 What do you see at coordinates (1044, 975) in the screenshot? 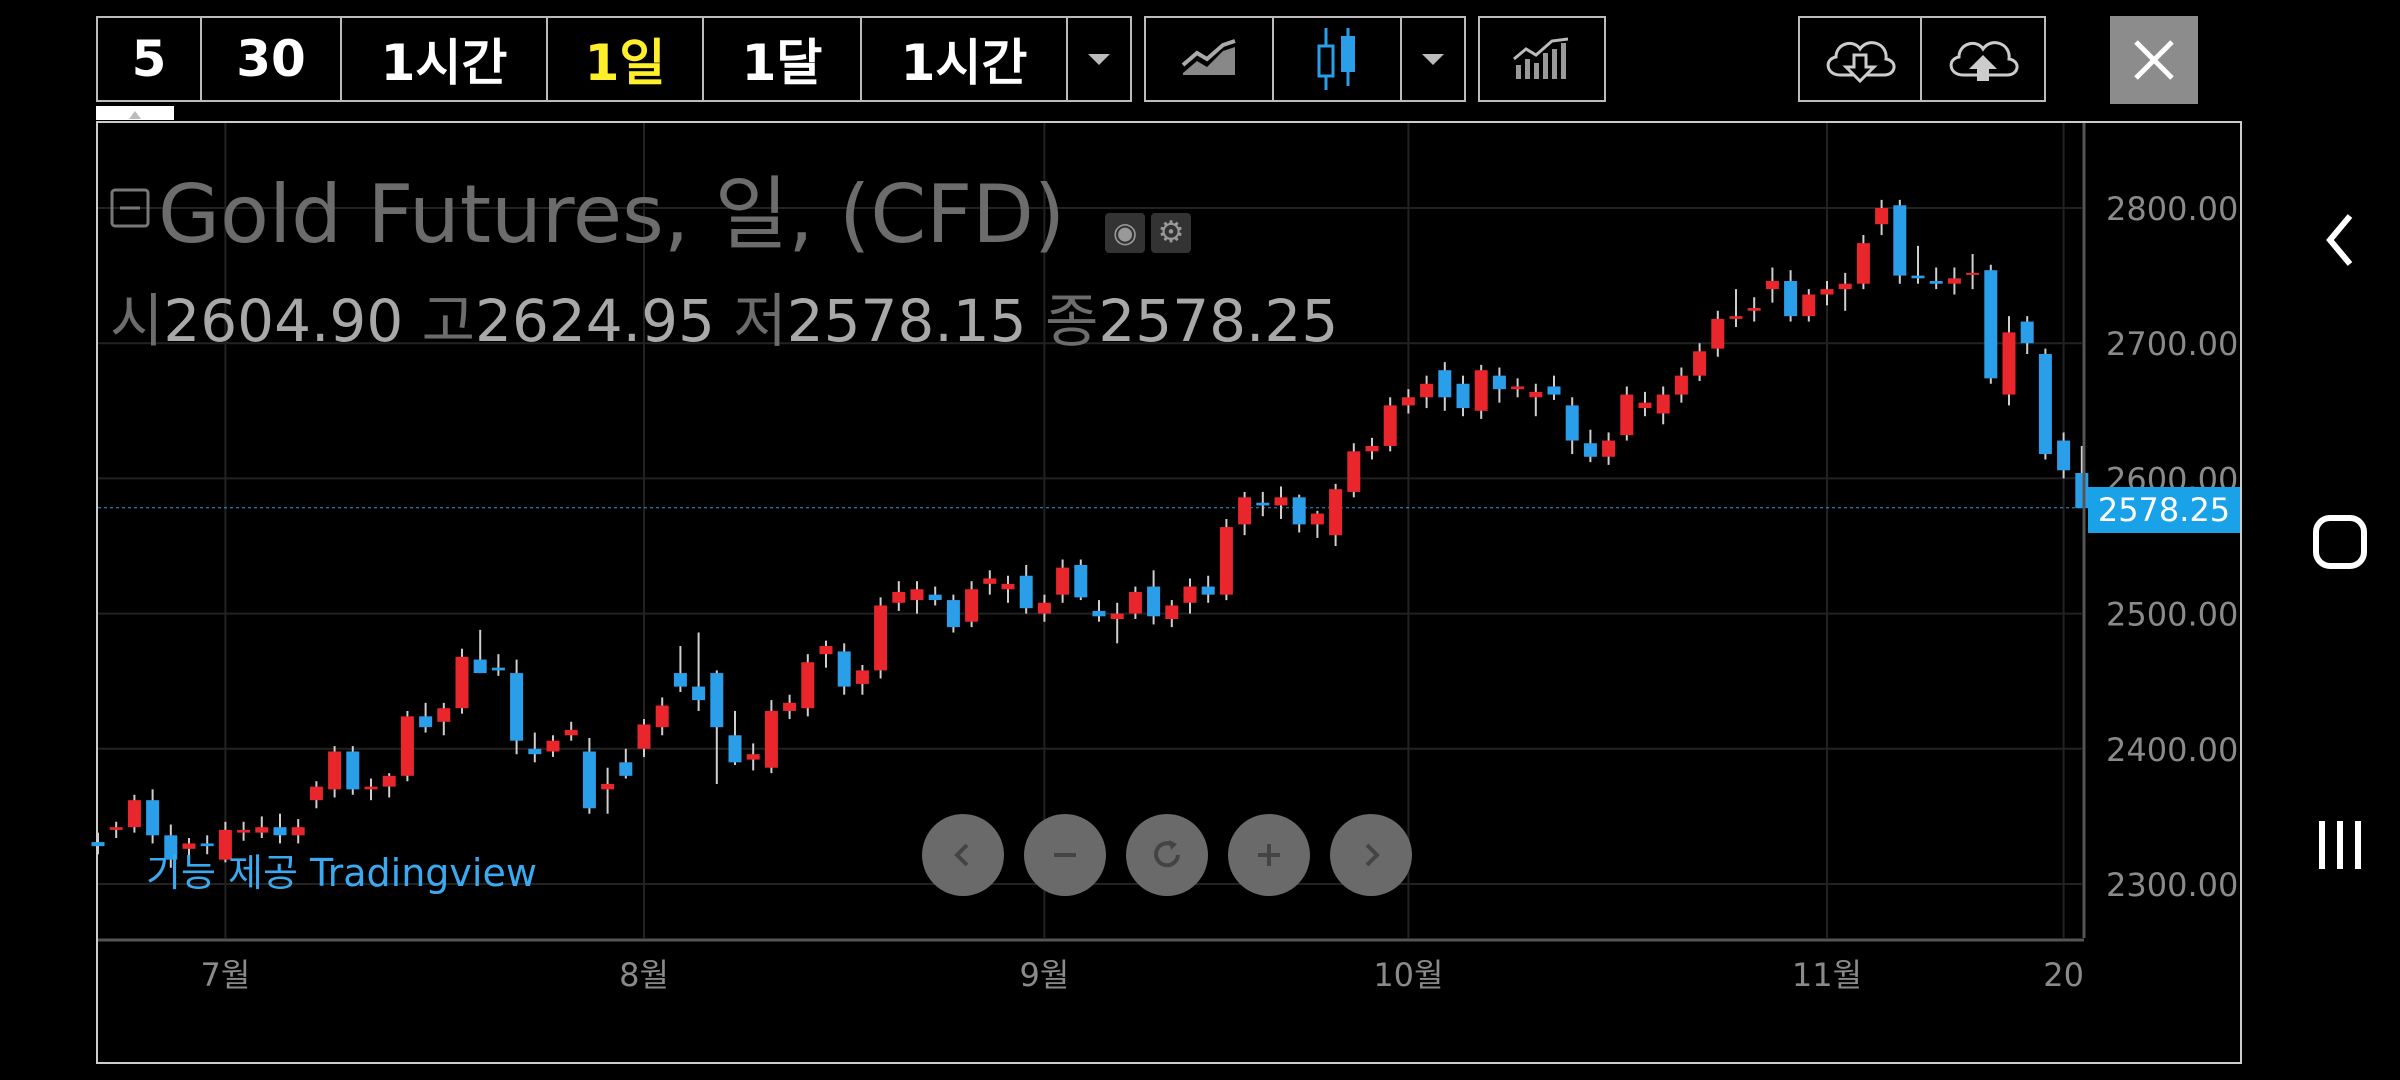
I see `x-tick-label: 9월` at bounding box center [1044, 975].